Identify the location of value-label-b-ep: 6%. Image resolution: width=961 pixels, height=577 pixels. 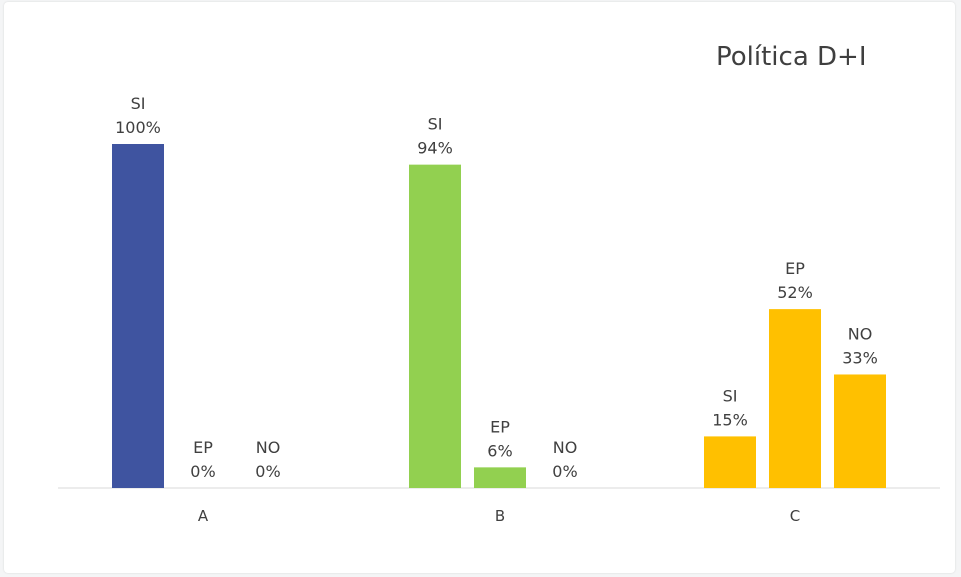
(499, 450).